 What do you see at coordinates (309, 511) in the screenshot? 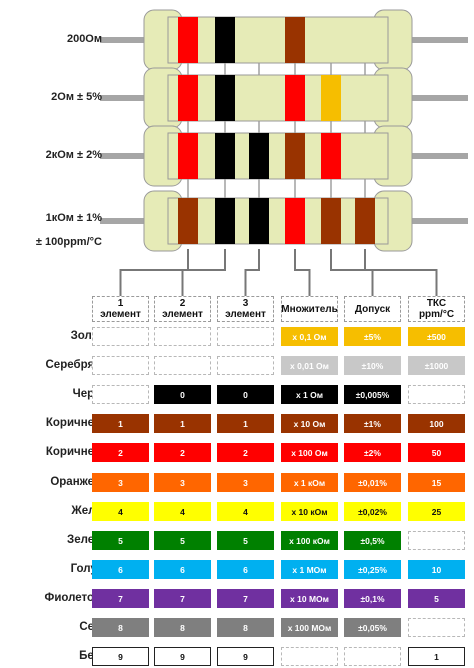
I see `color-swatch-yellow: x 10 кОм` at bounding box center [309, 511].